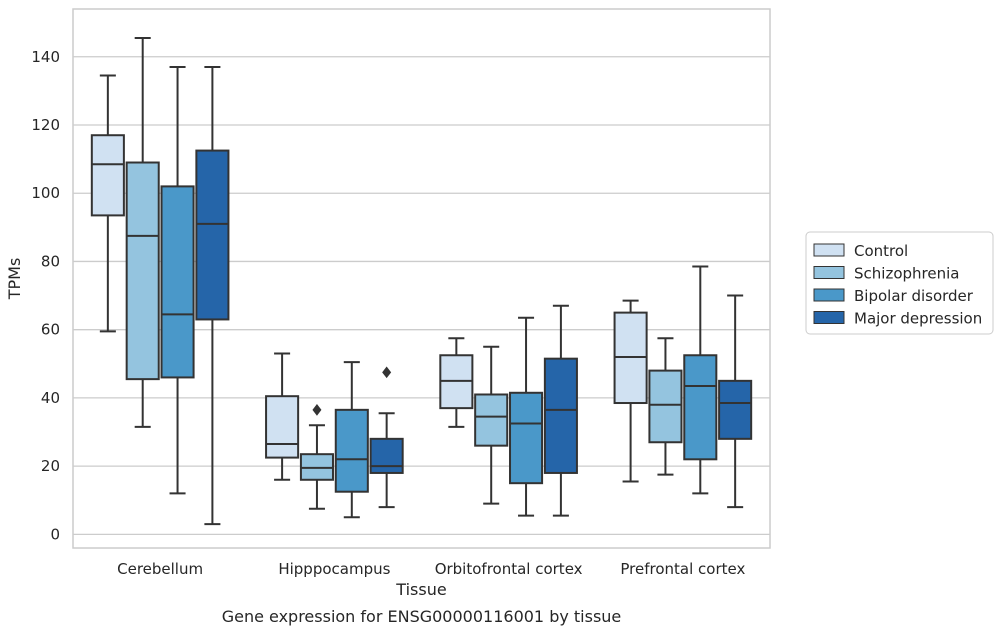  I want to click on x-axis-label: Tissue, so click(420, 589).